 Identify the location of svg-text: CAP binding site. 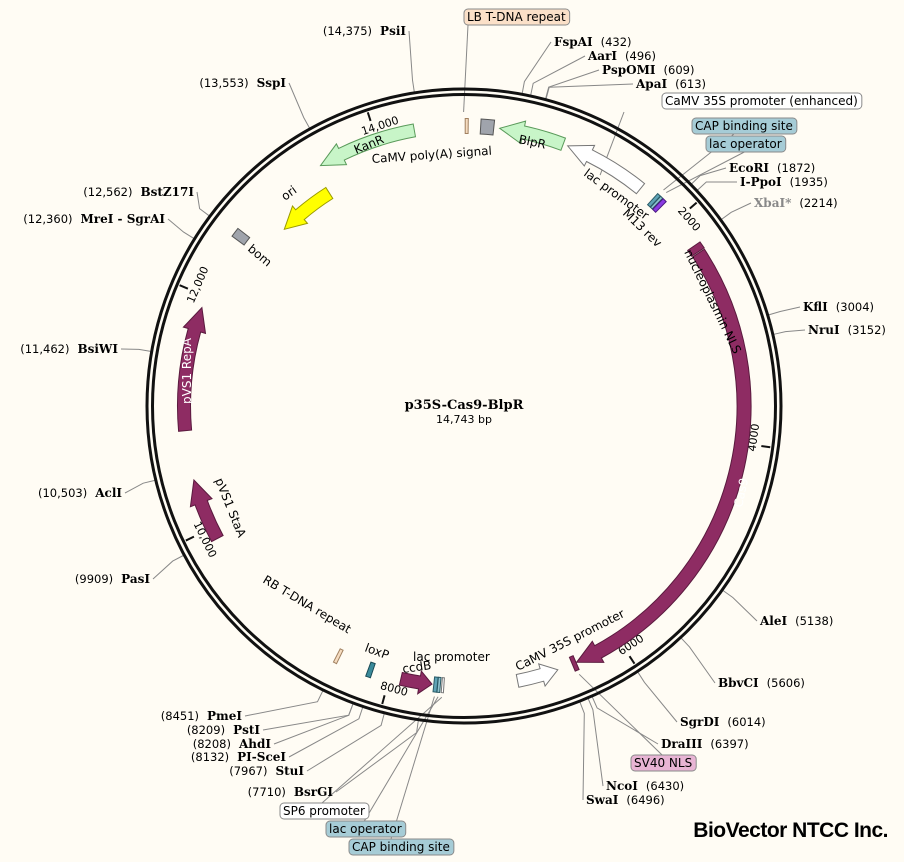
(401, 847).